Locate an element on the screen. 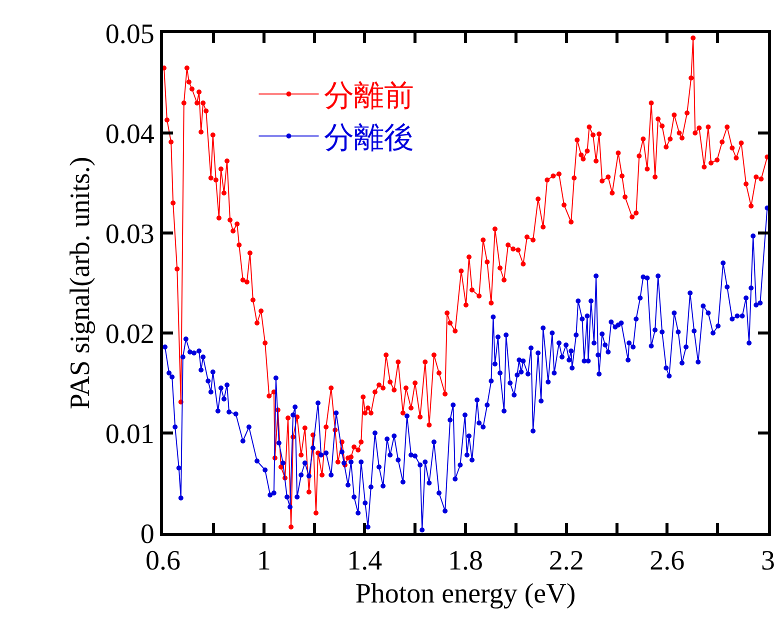 This screenshot has height=626, width=777. x-tick-label: 2.2 is located at coordinates (566, 561).